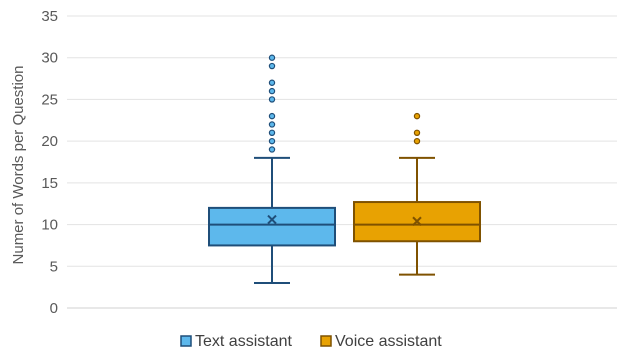  What do you see at coordinates (311, 341) in the screenshot?
I see `legend: Text assistant Voice assistant` at bounding box center [311, 341].